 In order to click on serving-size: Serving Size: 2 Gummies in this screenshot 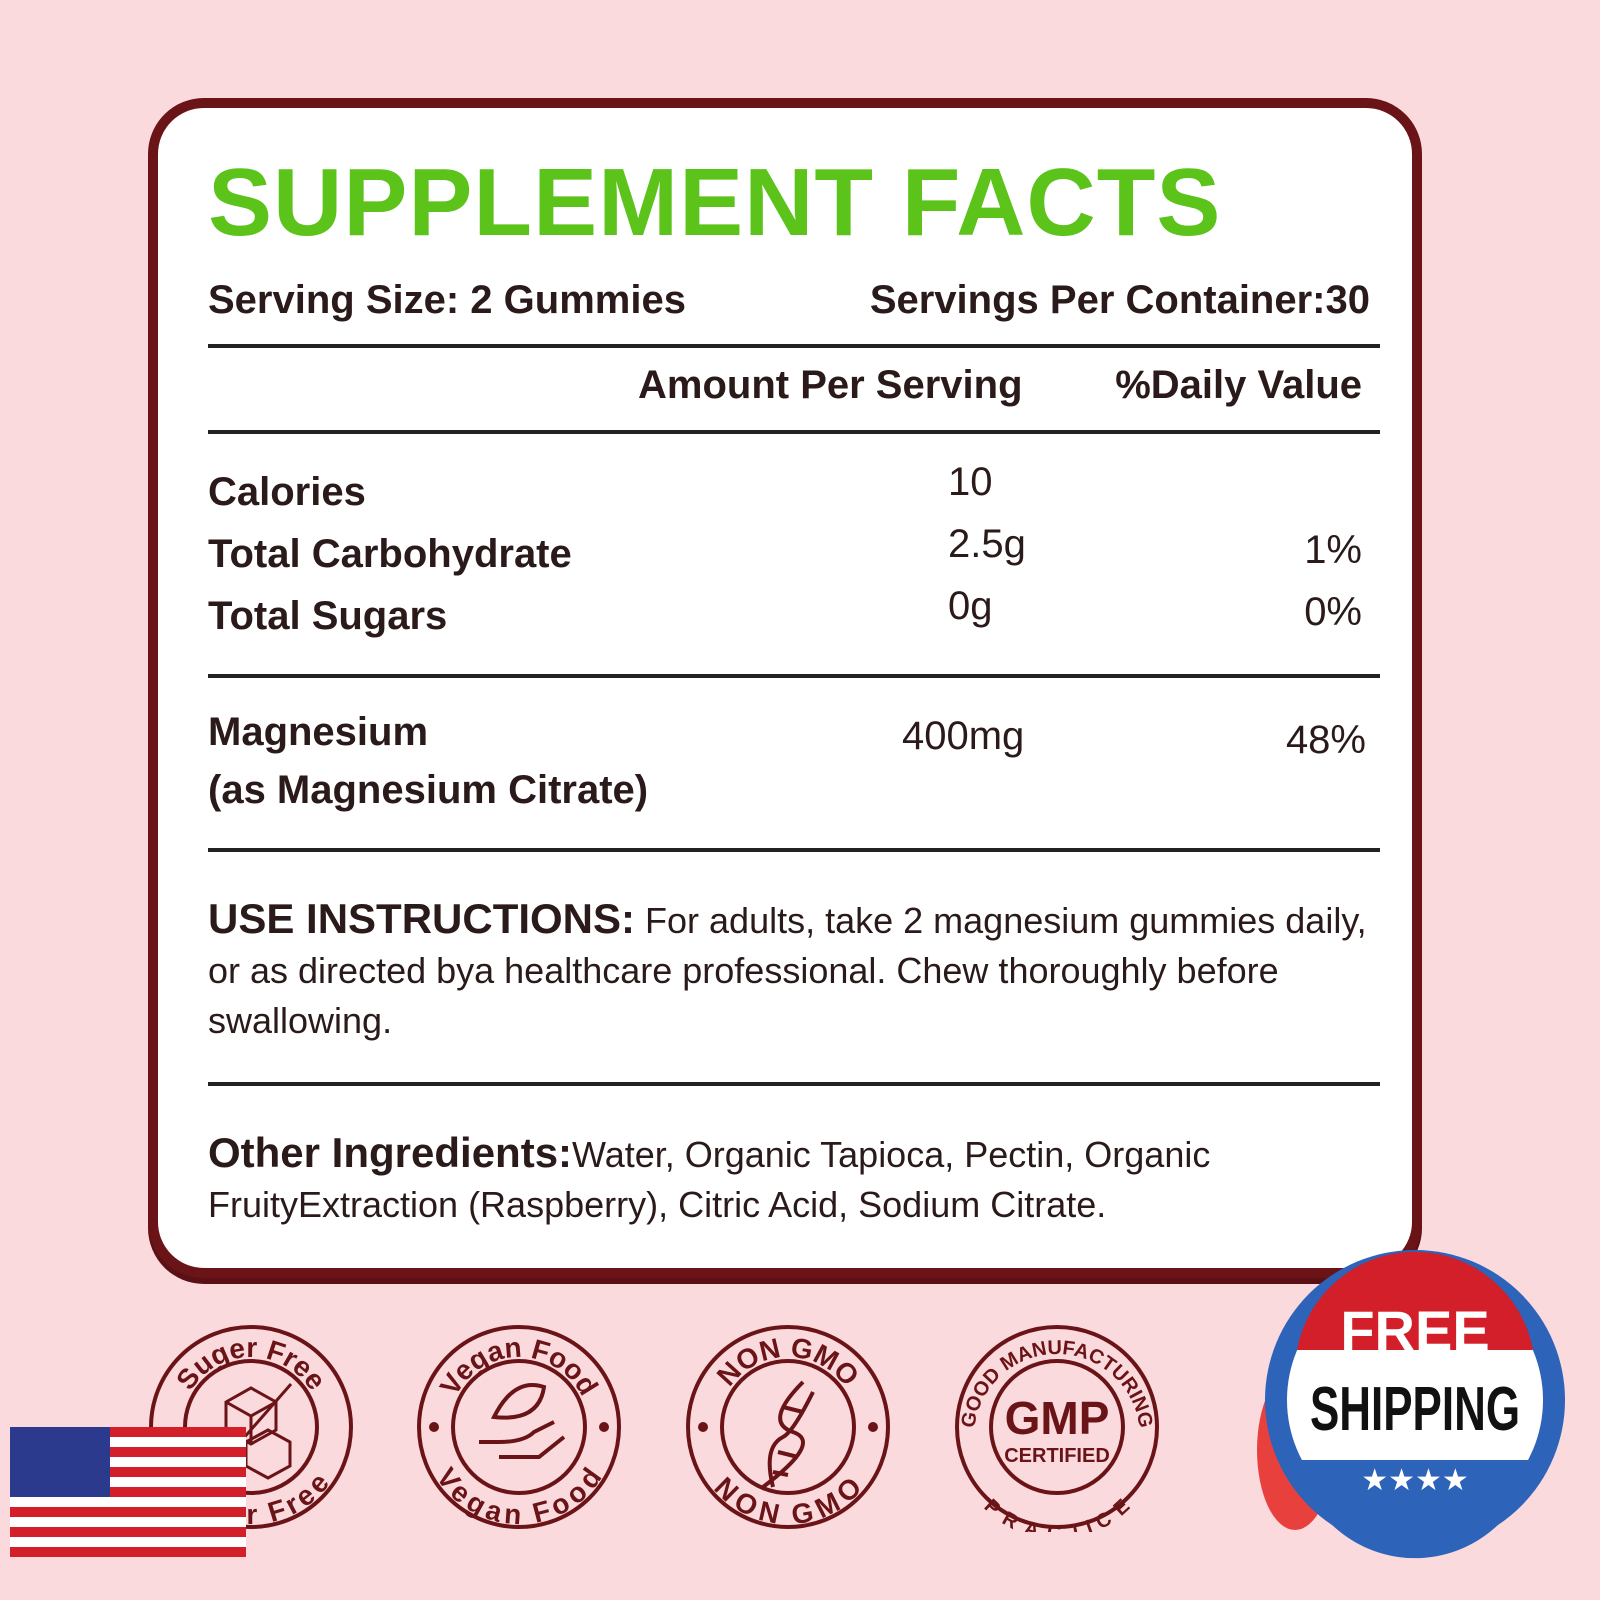, I will do `click(447, 300)`.